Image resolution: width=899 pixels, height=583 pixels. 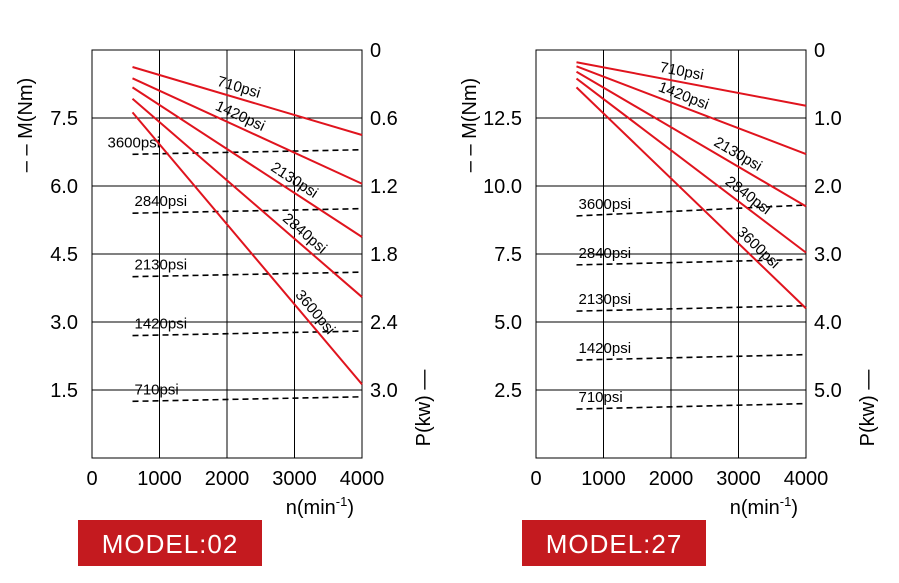 What do you see at coordinates (384, 255) in the screenshot?
I see `right-tick-label: 1.8` at bounding box center [384, 255].